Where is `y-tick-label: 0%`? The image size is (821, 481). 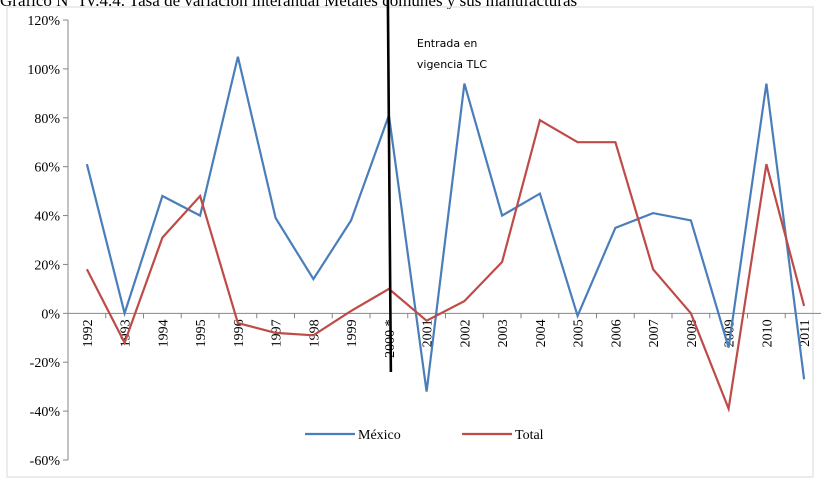
y-tick-label: 0% is located at coordinates (50, 314).